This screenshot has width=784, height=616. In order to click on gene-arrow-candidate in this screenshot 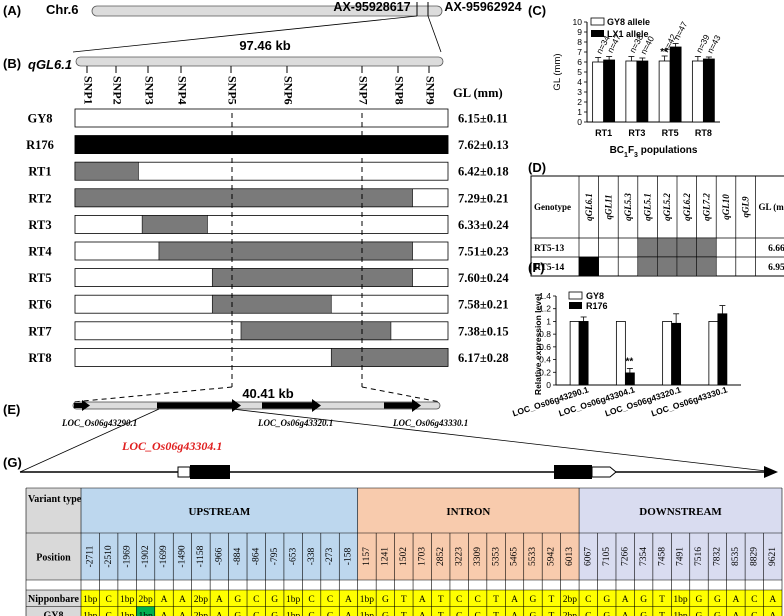, I will do `click(194, 405)`.